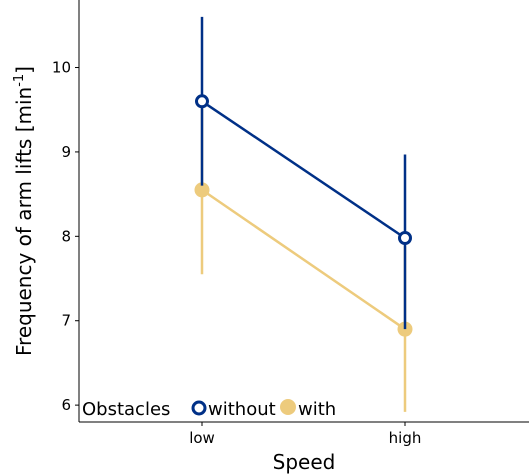  I want to click on x-axis-title: Speed, so click(304, 462).